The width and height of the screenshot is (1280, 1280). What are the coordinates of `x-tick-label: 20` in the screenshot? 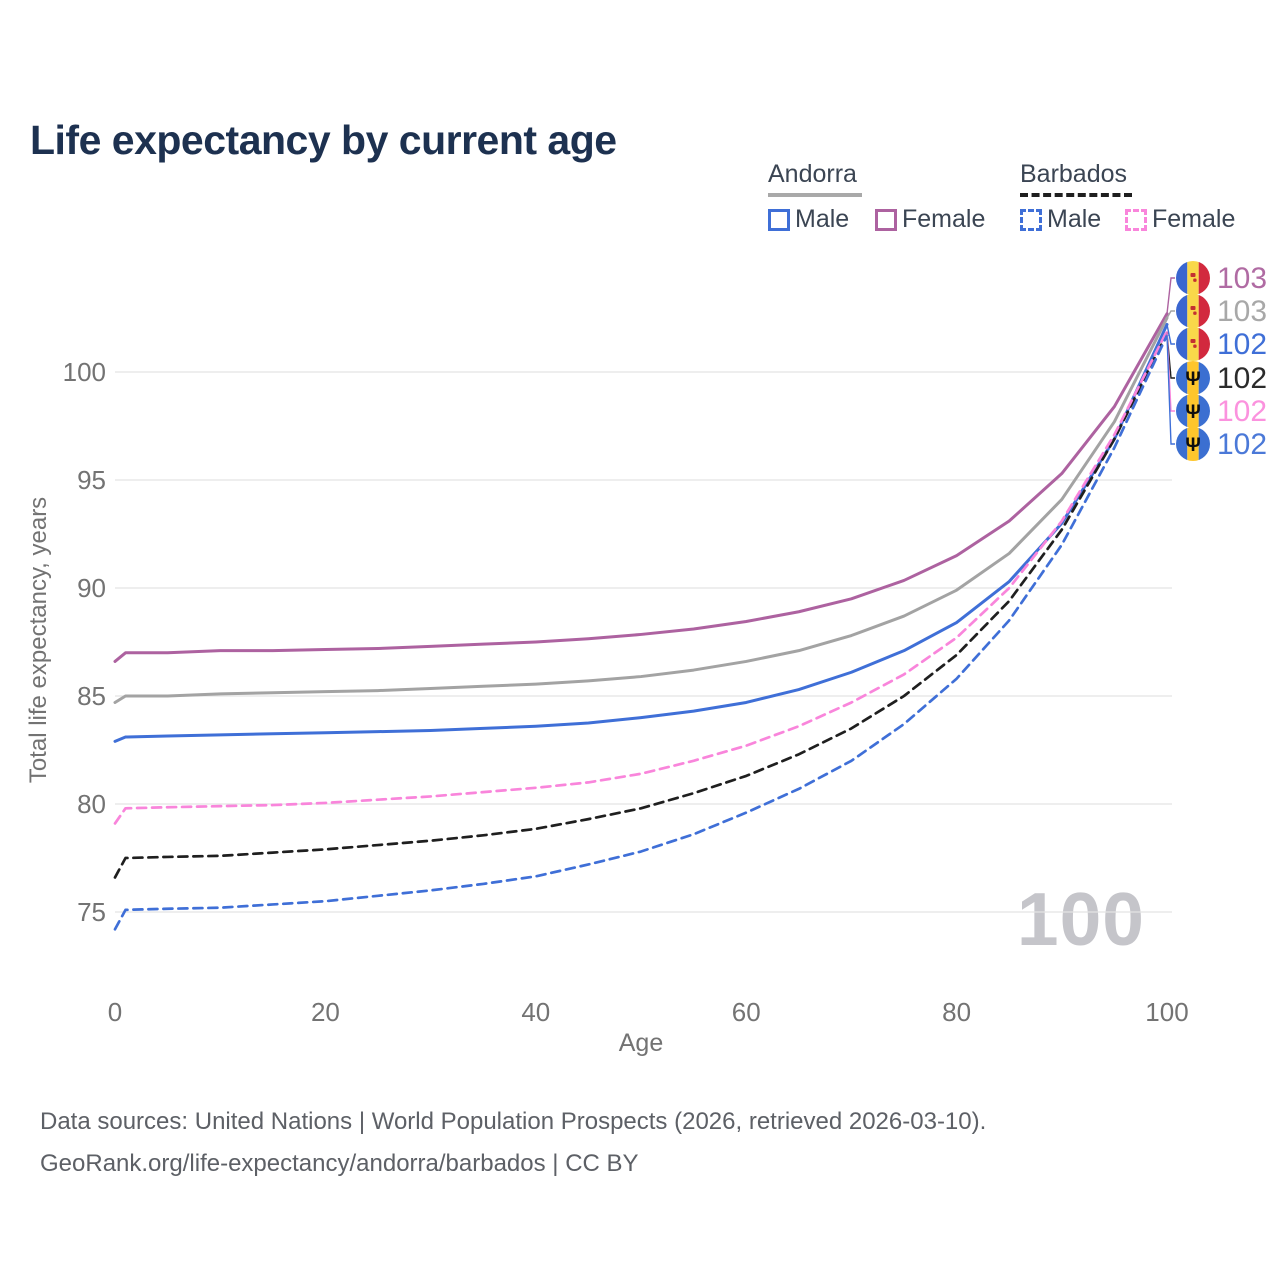 It's located at (325, 1012).